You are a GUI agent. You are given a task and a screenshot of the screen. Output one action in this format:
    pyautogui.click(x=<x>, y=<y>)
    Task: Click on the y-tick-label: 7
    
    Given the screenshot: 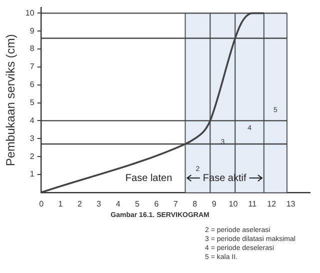 What is the action you would take?
    pyautogui.click(x=32, y=67)
    